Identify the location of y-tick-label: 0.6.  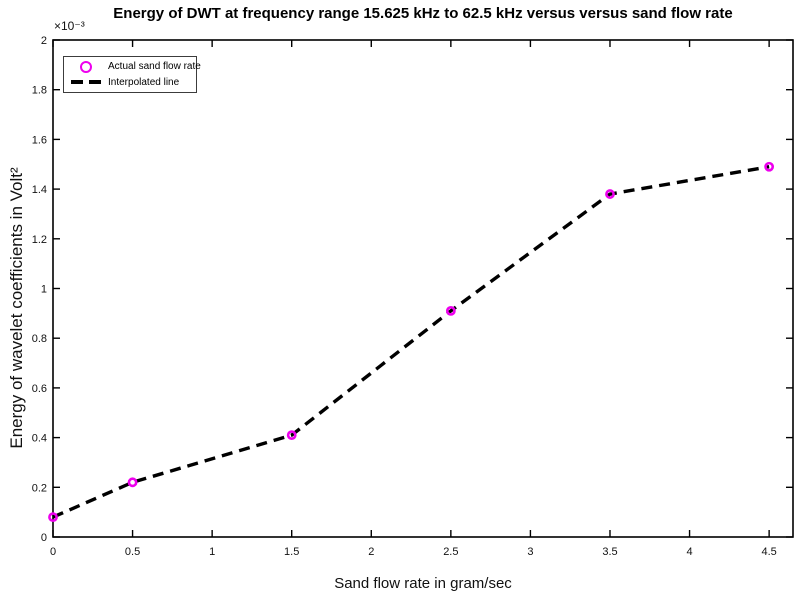
(39, 389).